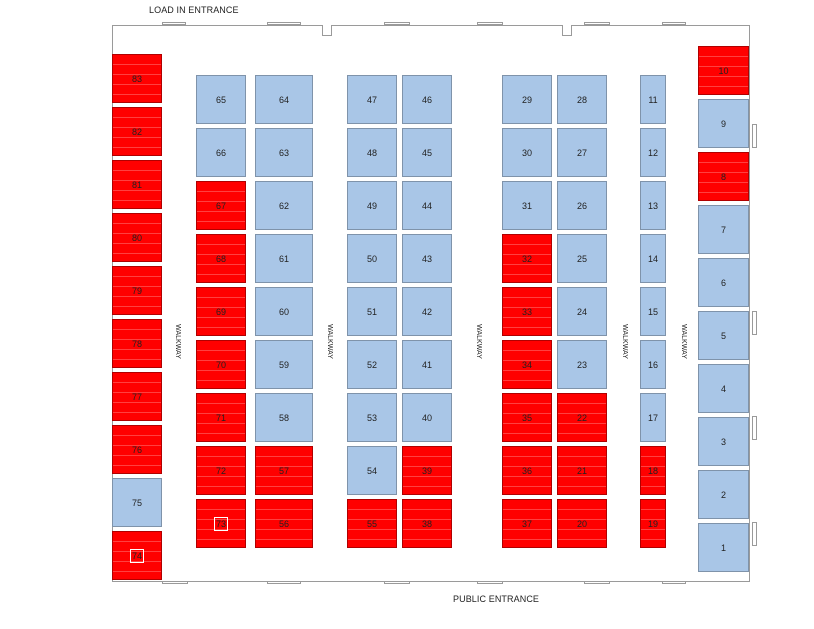 The image size is (814, 629). What do you see at coordinates (284, 258) in the screenshot?
I see `booth-61: 61` at bounding box center [284, 258].